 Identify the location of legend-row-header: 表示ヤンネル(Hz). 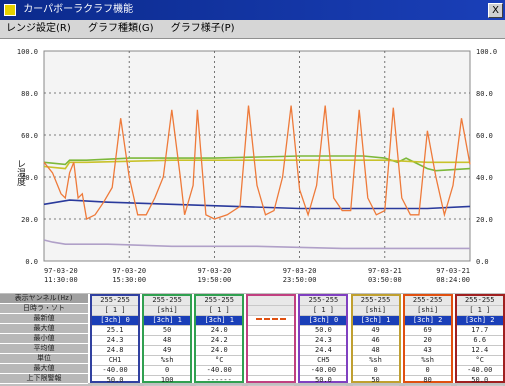
(44, 299).